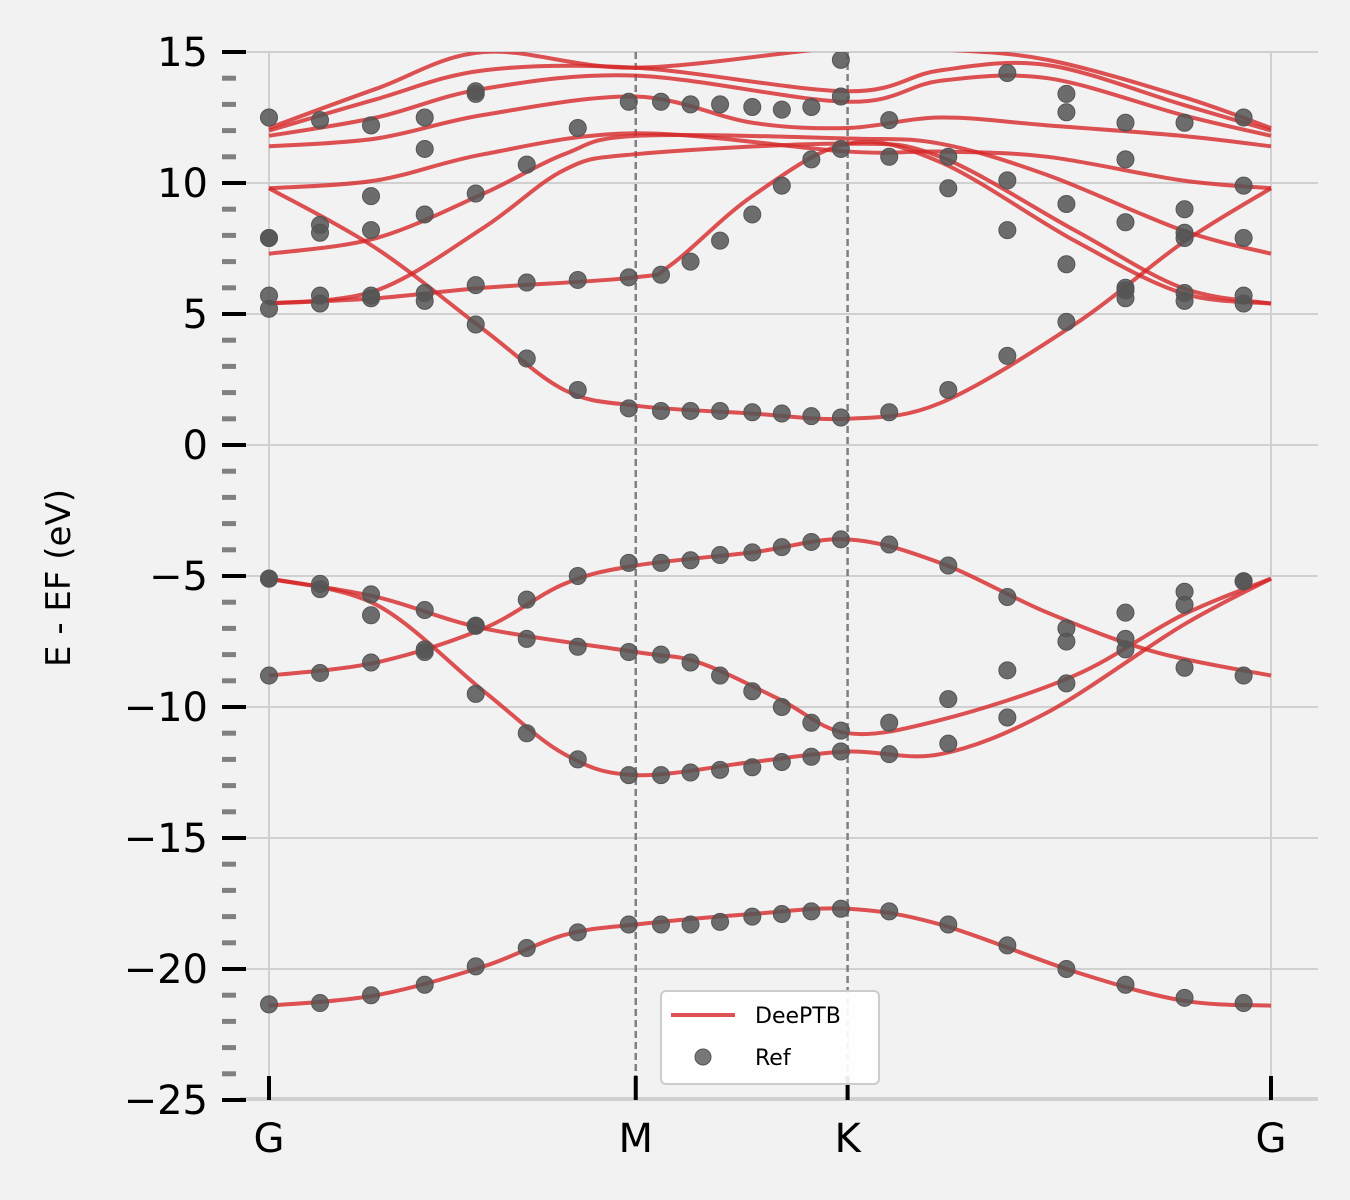 Image resolution: width=1350 pixels, height=1200 pixels. What do you see at coordinates (182, 184) in the screenshot?
I see `y-tick-label: 10` at bounding box center [182, 184].